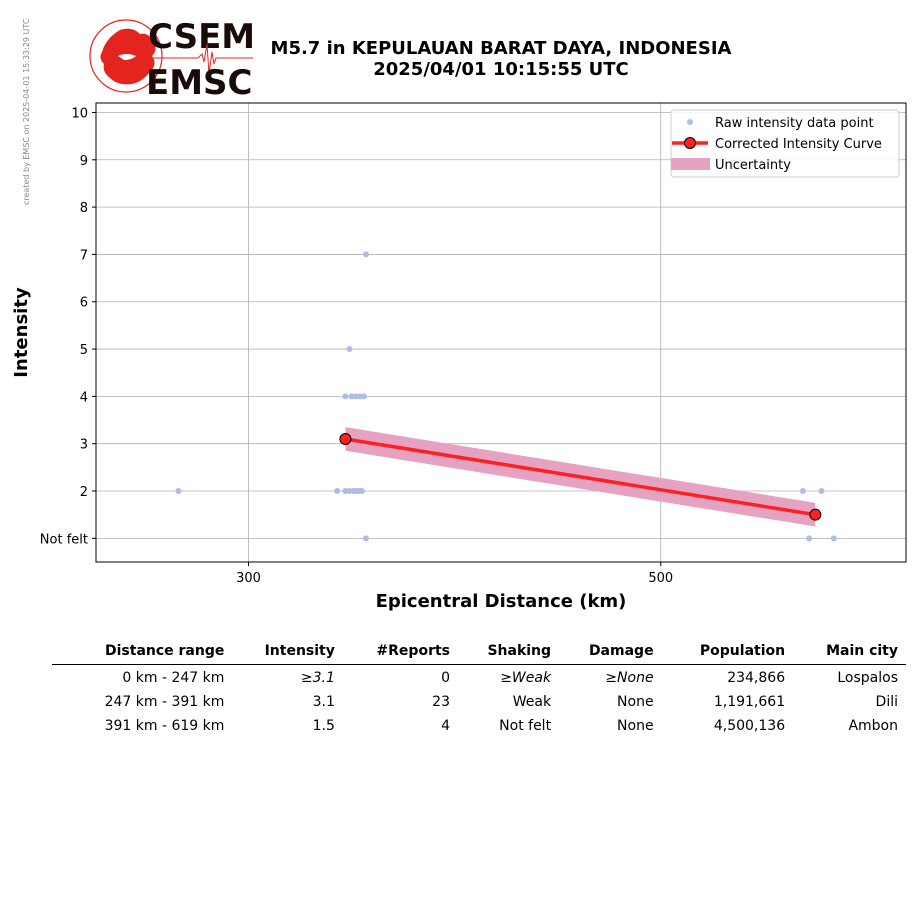 The image size is (915, 905). What do you see at coordinates (756, 677) in the screenshot?
I see `table-cell: 234,866` at bounding box center [756, 677].